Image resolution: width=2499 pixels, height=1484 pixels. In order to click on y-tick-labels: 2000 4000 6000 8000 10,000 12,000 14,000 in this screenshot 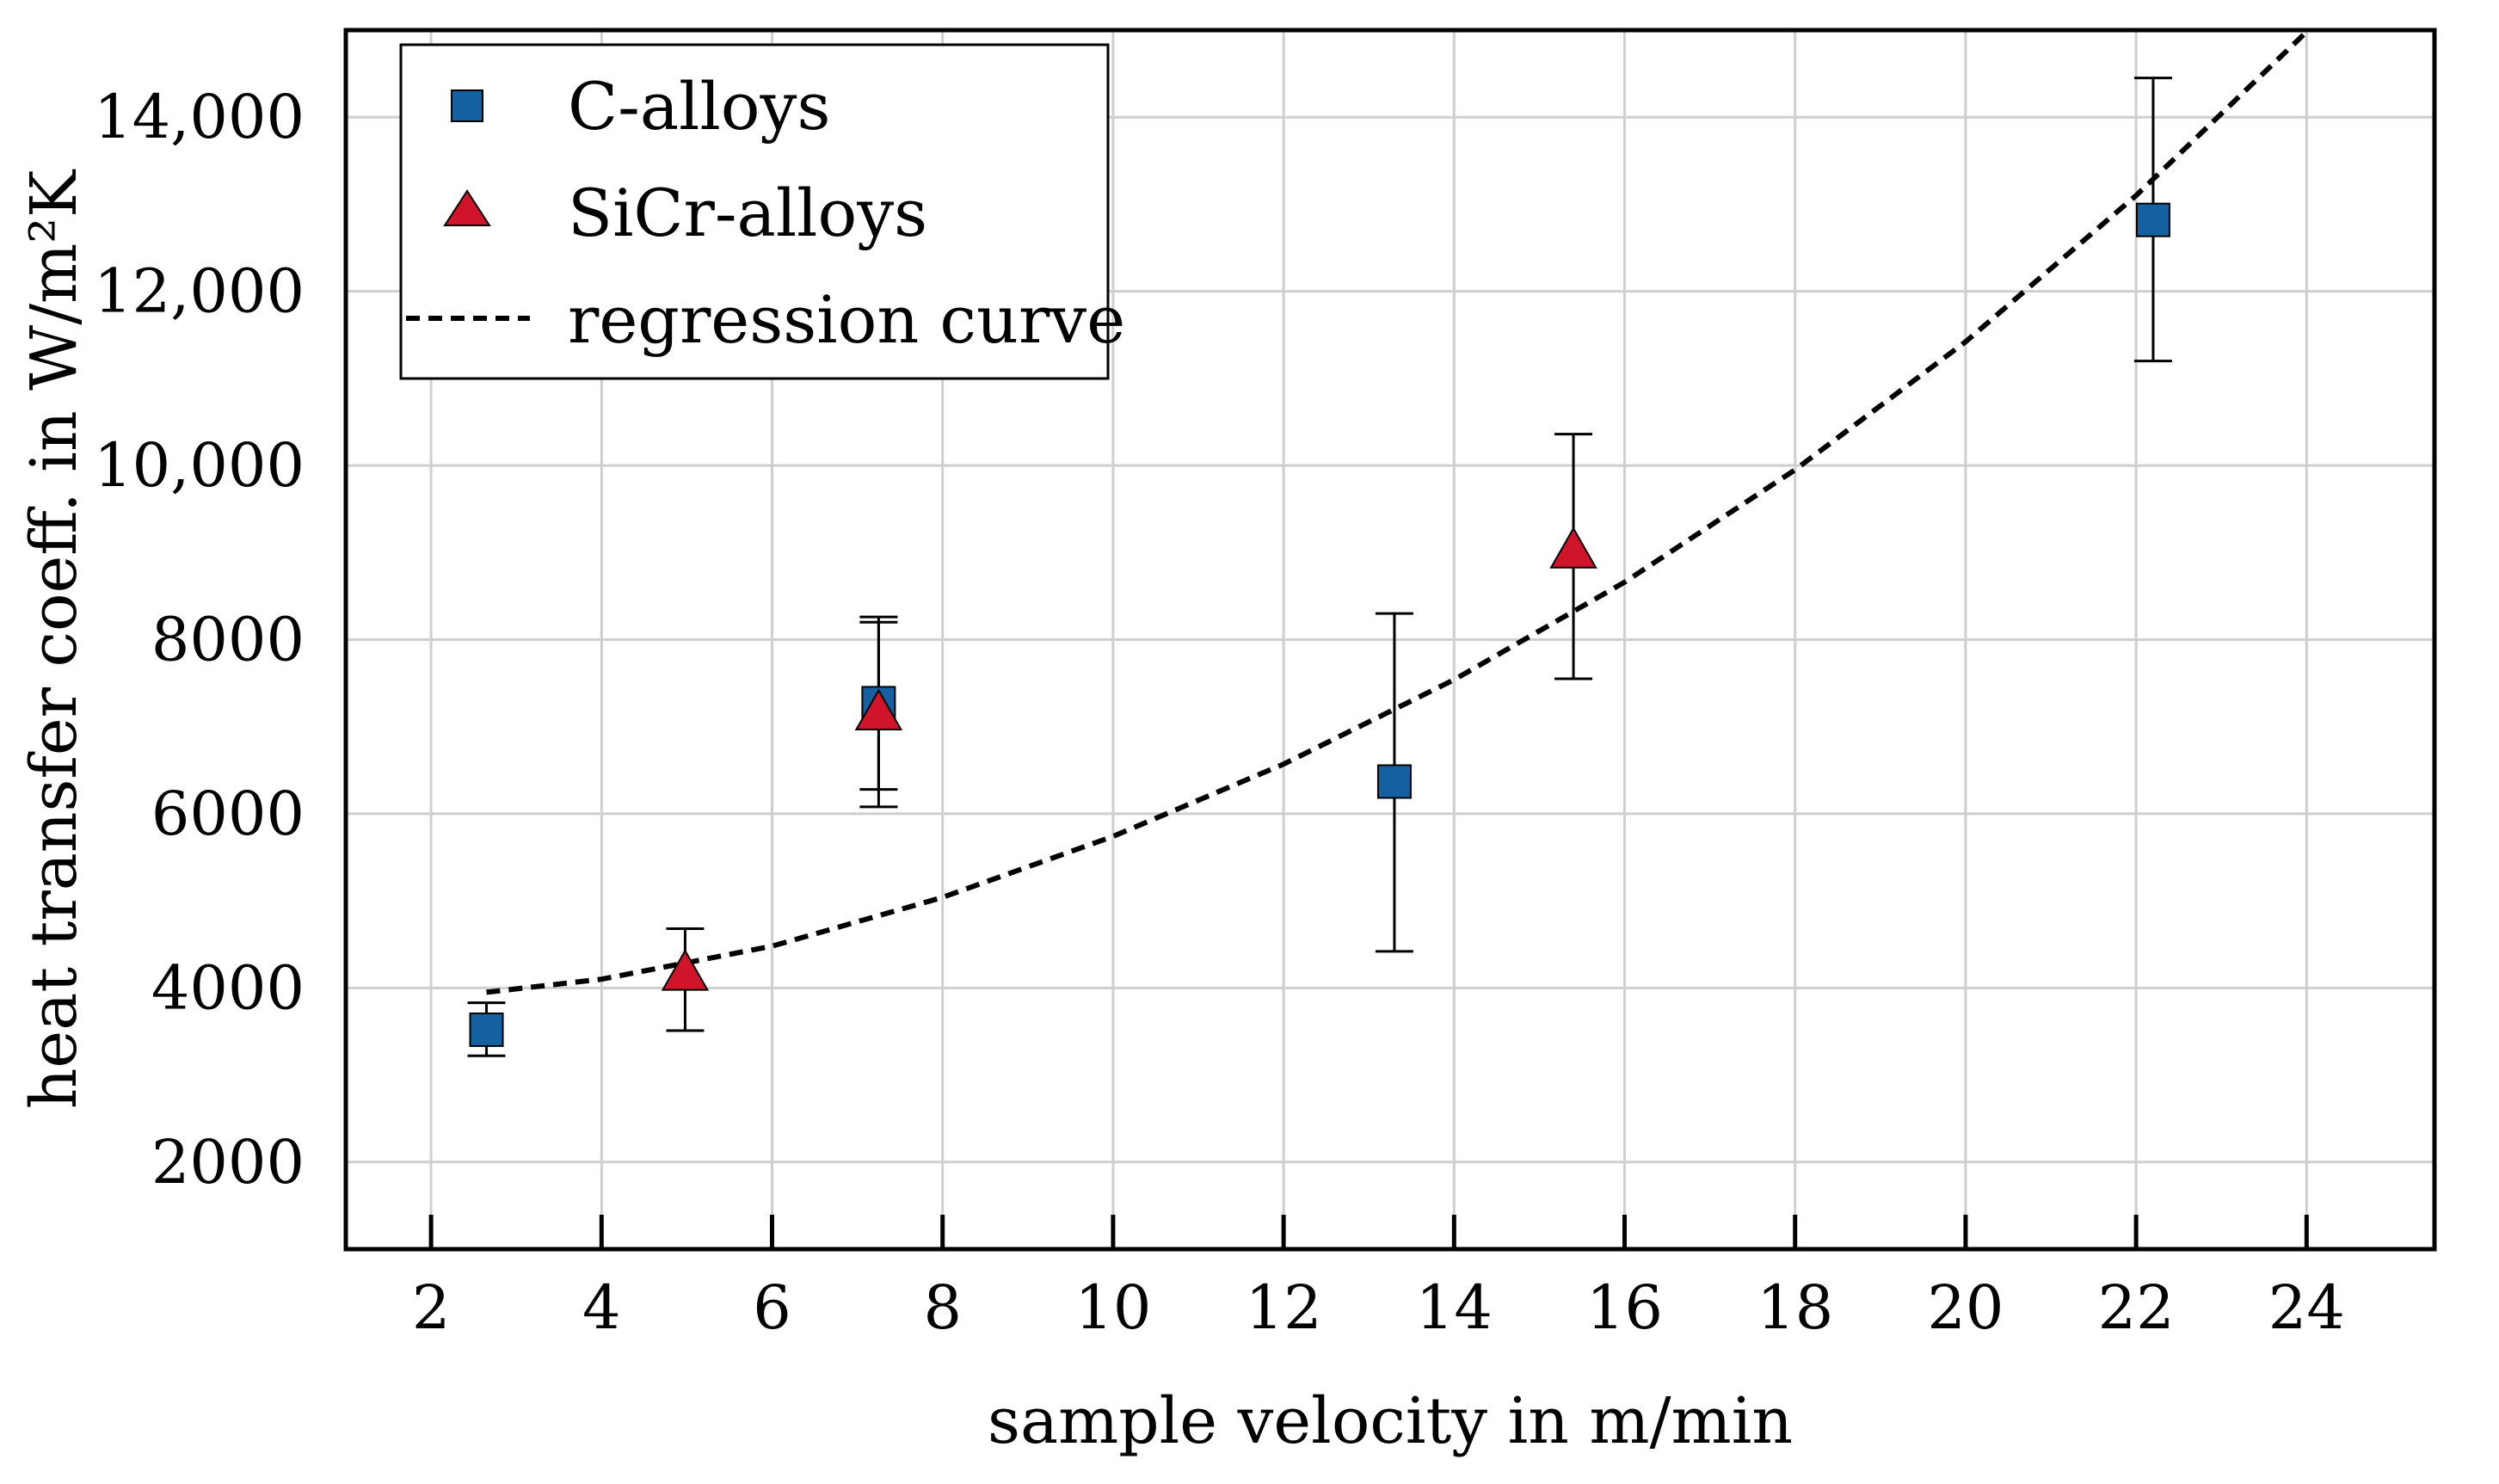, I will do `click(200, 640)`.